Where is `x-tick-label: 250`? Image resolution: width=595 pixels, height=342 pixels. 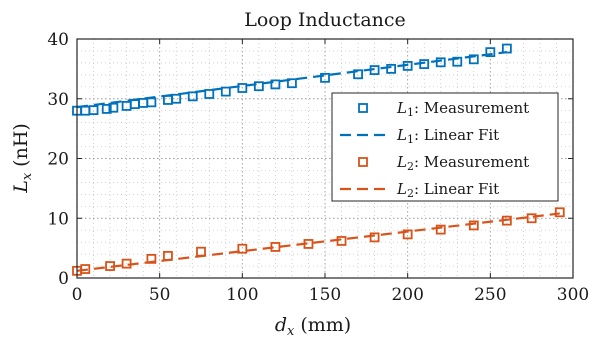
x-tick-label: 250 is located at coordinates (490, 295).